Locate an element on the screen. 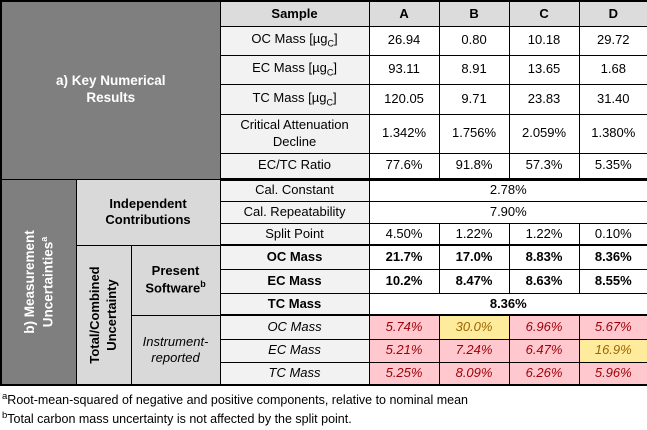  data-cell-highlight-bad: 6.47% is located at coordinates (544, 350).